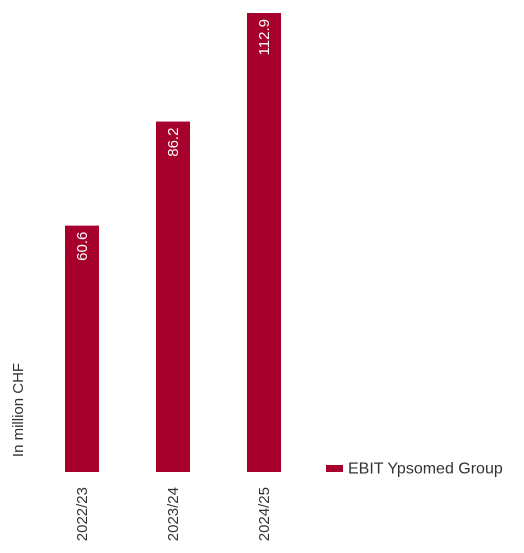 The width and height of the screenshot is (524, 553). Describe the element at coordinates (334, 468) in the screenshot. I see `legend-swatch` at that location.